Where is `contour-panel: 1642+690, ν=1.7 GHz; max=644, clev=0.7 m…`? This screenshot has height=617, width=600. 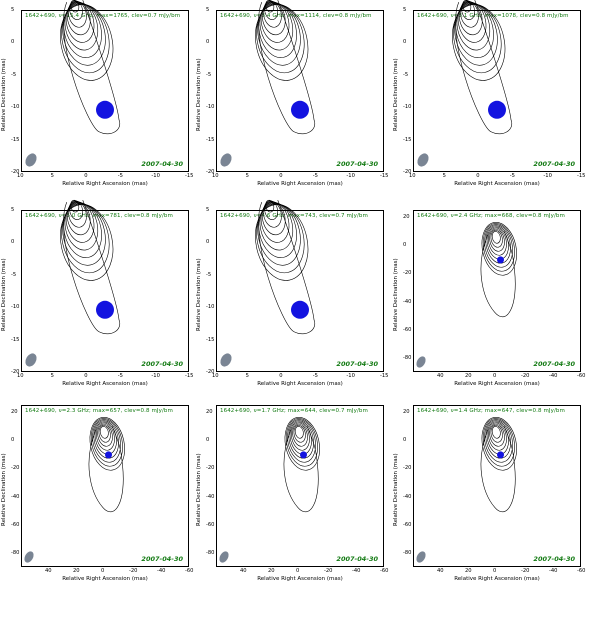 contour-panel: 1642+690, ν=1.7 GHz; max=644, clev=0.7 m… is located at coordinates (292, 493).